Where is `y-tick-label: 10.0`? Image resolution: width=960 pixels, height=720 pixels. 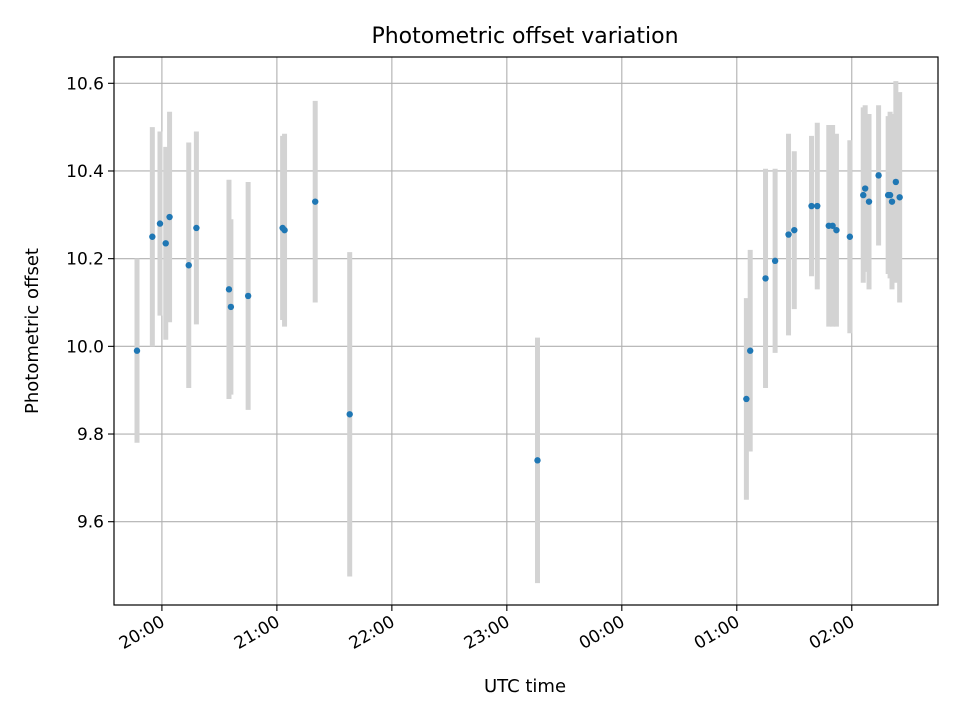
y-tick-label: 10.0 is located at coordinates (85, 347).